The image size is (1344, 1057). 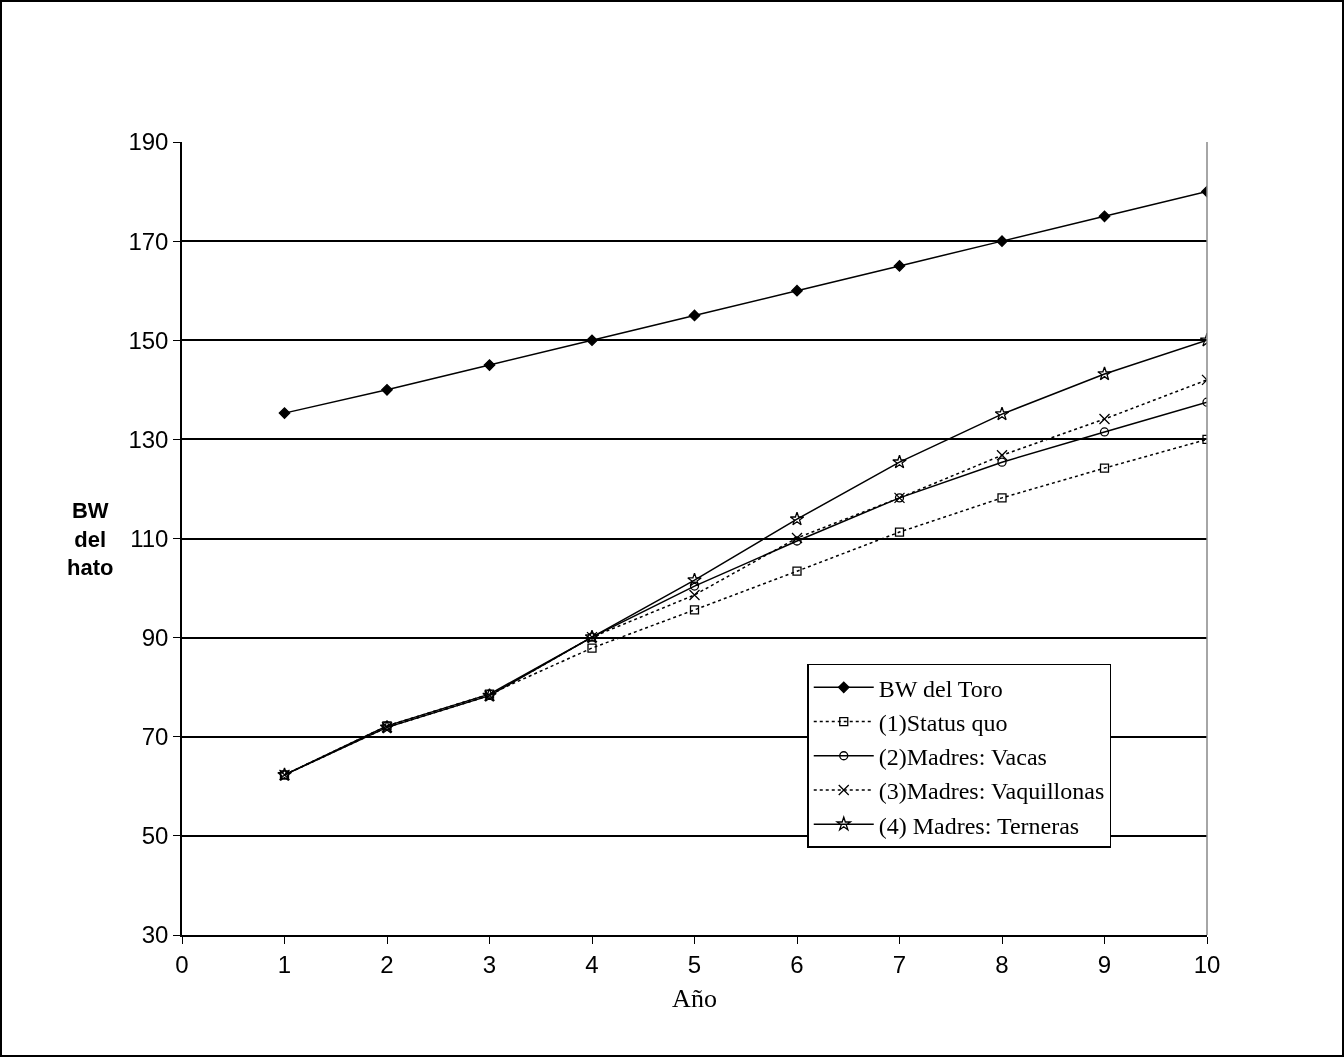 I want to click on legend-label: (3)Madres: Vaquillonas, so click(x=991, y=791).